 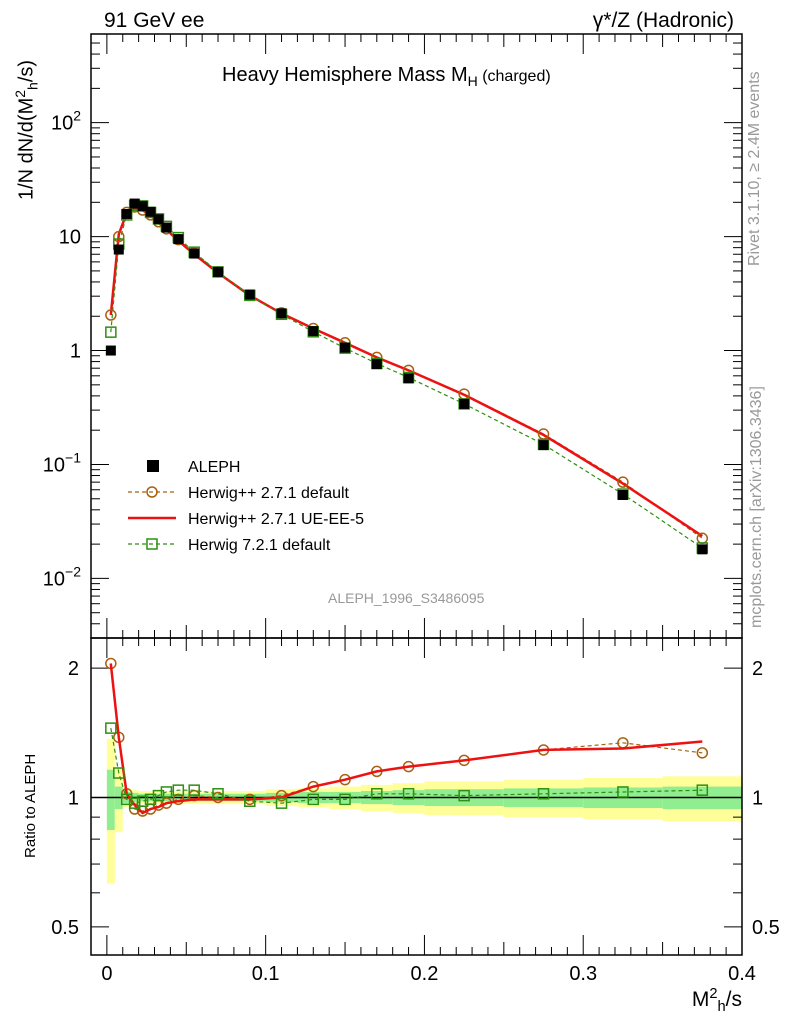 I want to click on x-tick-label: 0.3, so click(x=583, y=974).